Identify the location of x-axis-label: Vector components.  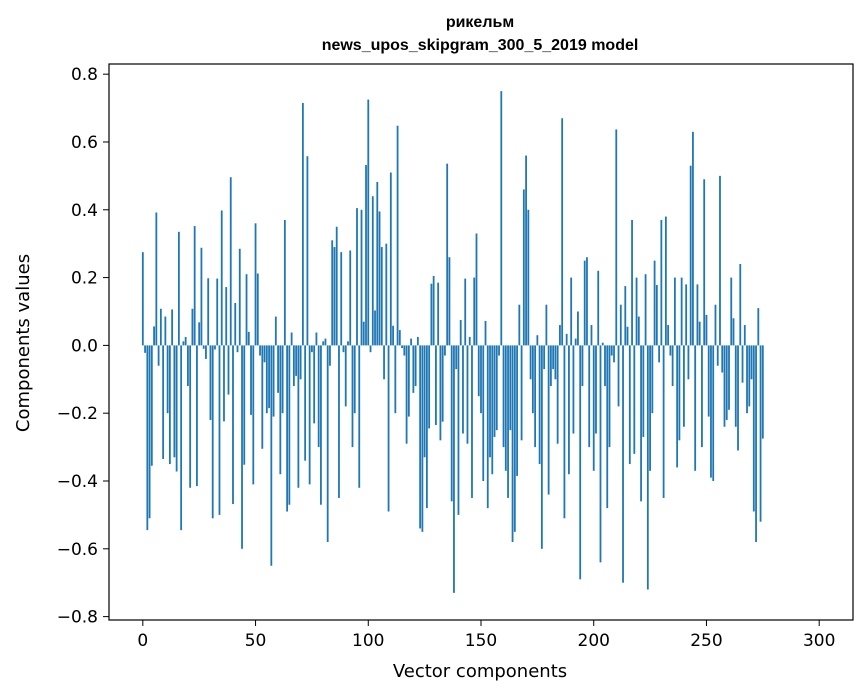
(480, 671).